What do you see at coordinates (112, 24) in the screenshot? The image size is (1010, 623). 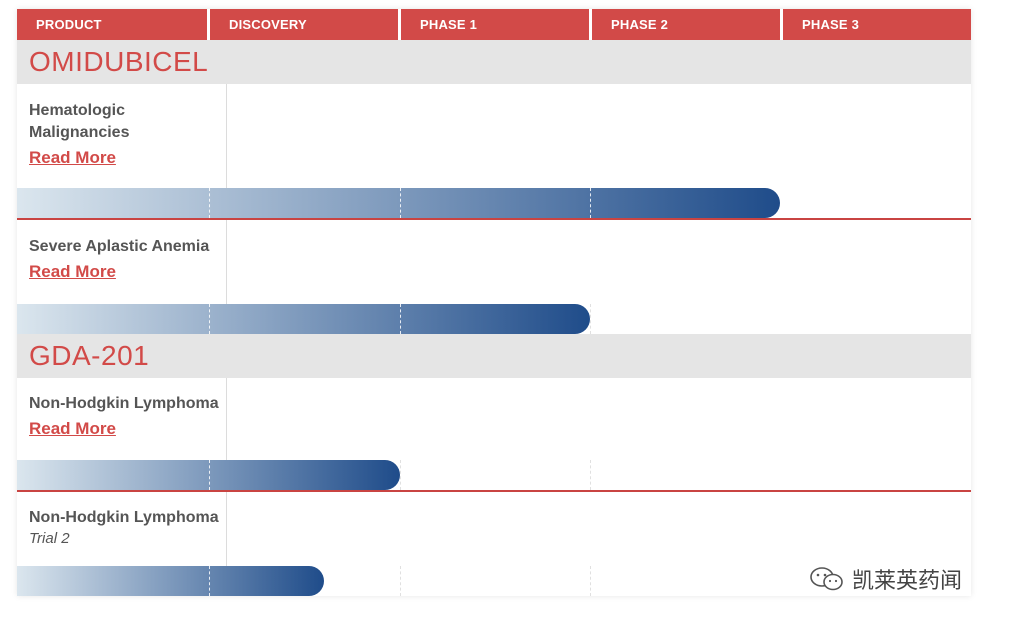 I see `header-col-product: PRODUCT` at bounding box center [112, 24].